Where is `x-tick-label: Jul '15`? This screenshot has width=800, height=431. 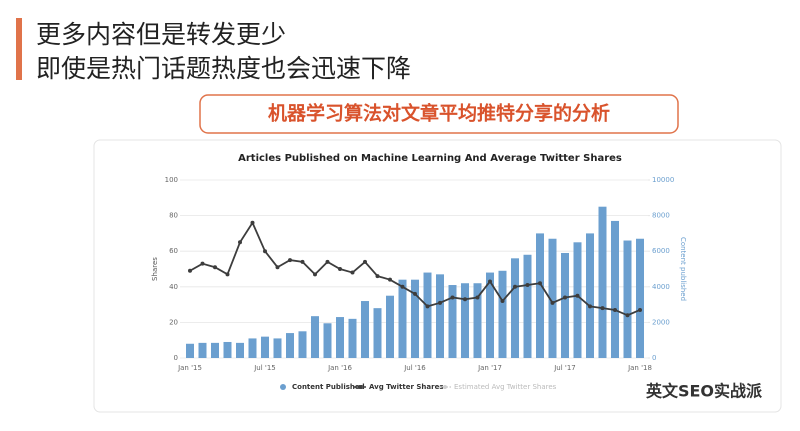
x-tick-label: Jul '15 is located at coordinates (264, 368).